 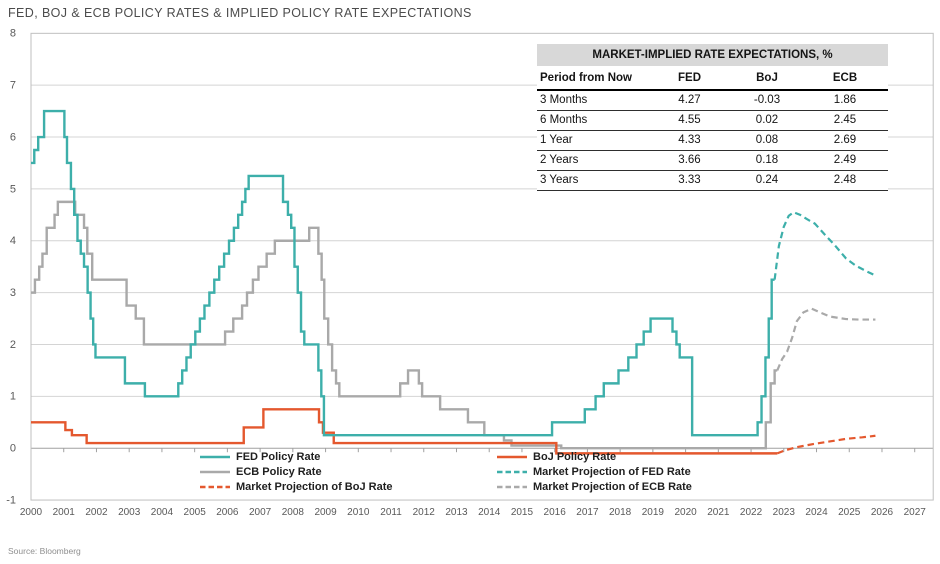 What do you see at coordinates (845, 120) in the screenshot?
I see `table-cell: 2.45` at bounding box center [845, 120].